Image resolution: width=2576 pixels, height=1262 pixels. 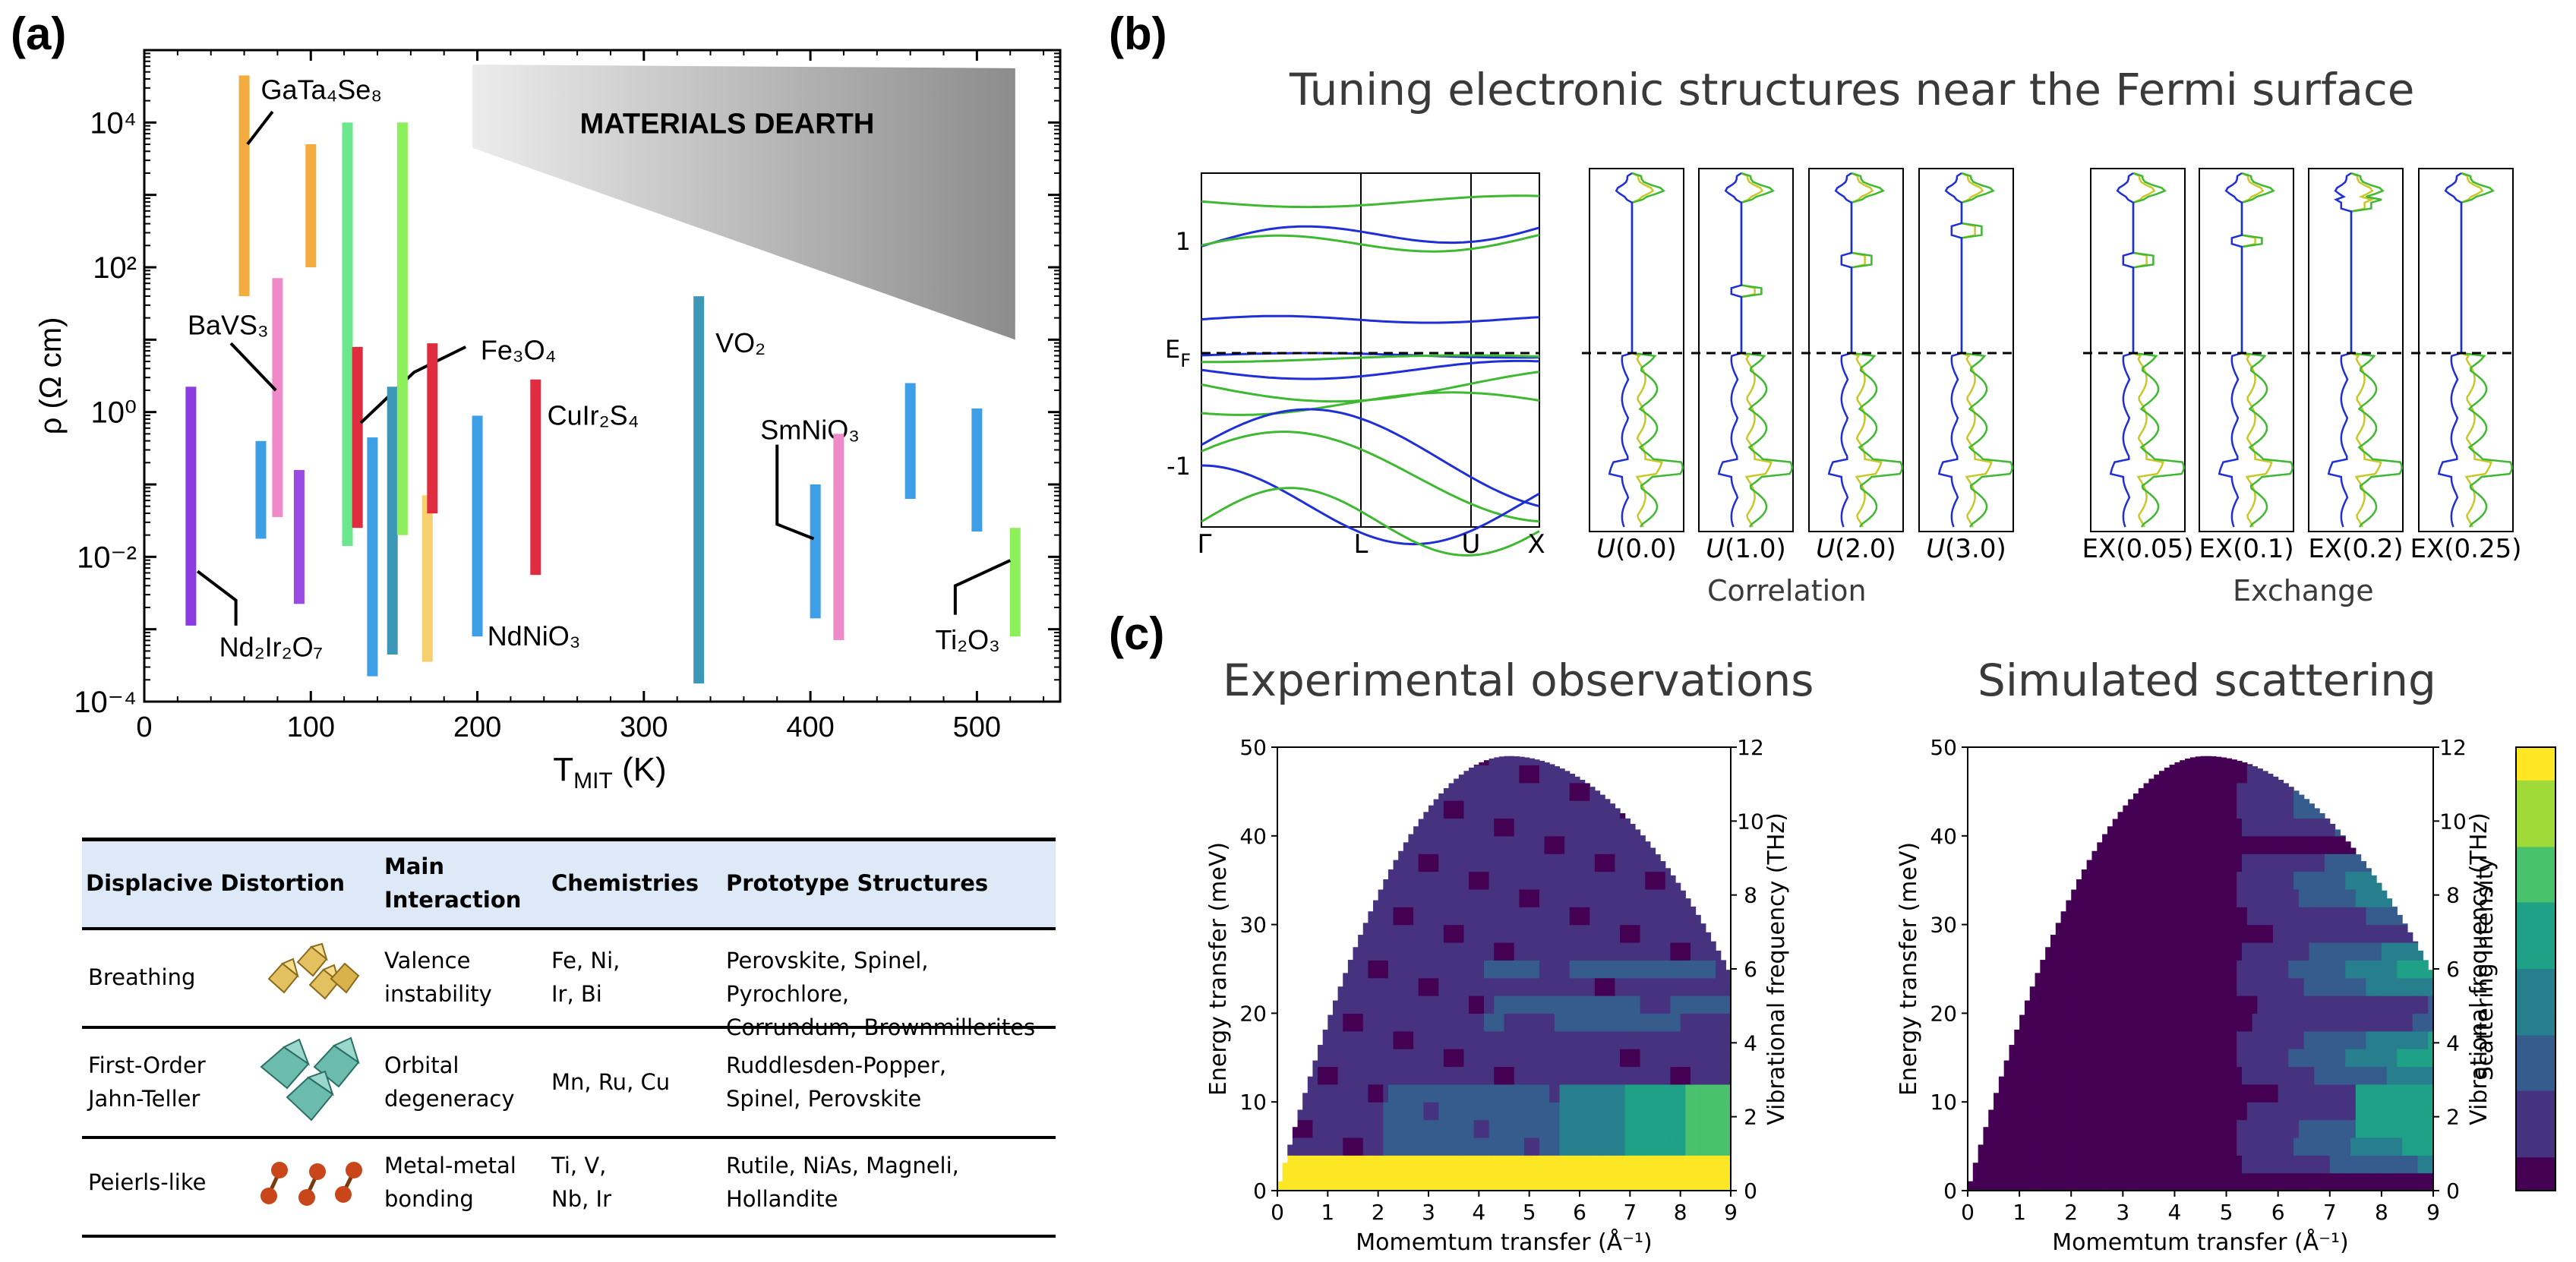 What do you see at coordinates (413, 385) in the screenshot?
I see `leader-line` at bounding box center [413, 385].